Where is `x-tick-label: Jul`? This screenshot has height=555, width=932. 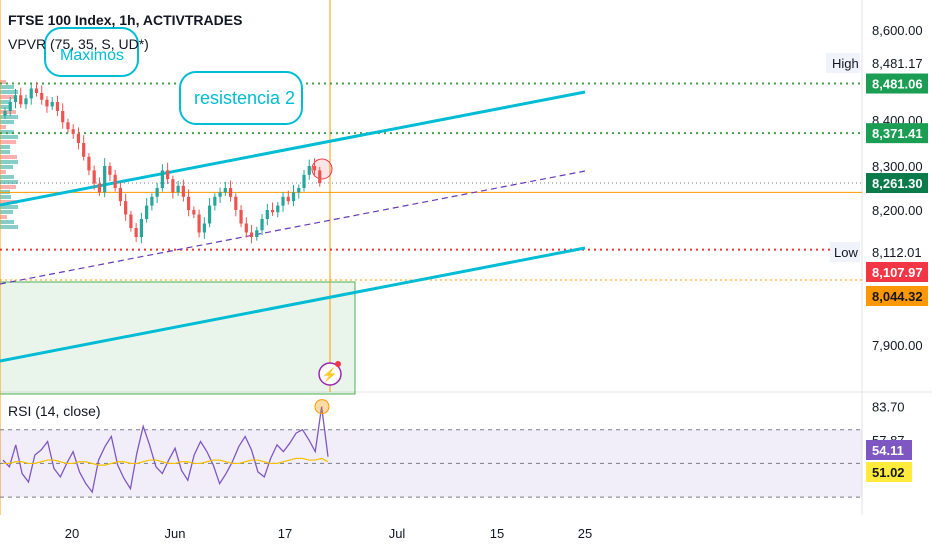
x-tick-label: Jul is located at coordinates (397, 533).